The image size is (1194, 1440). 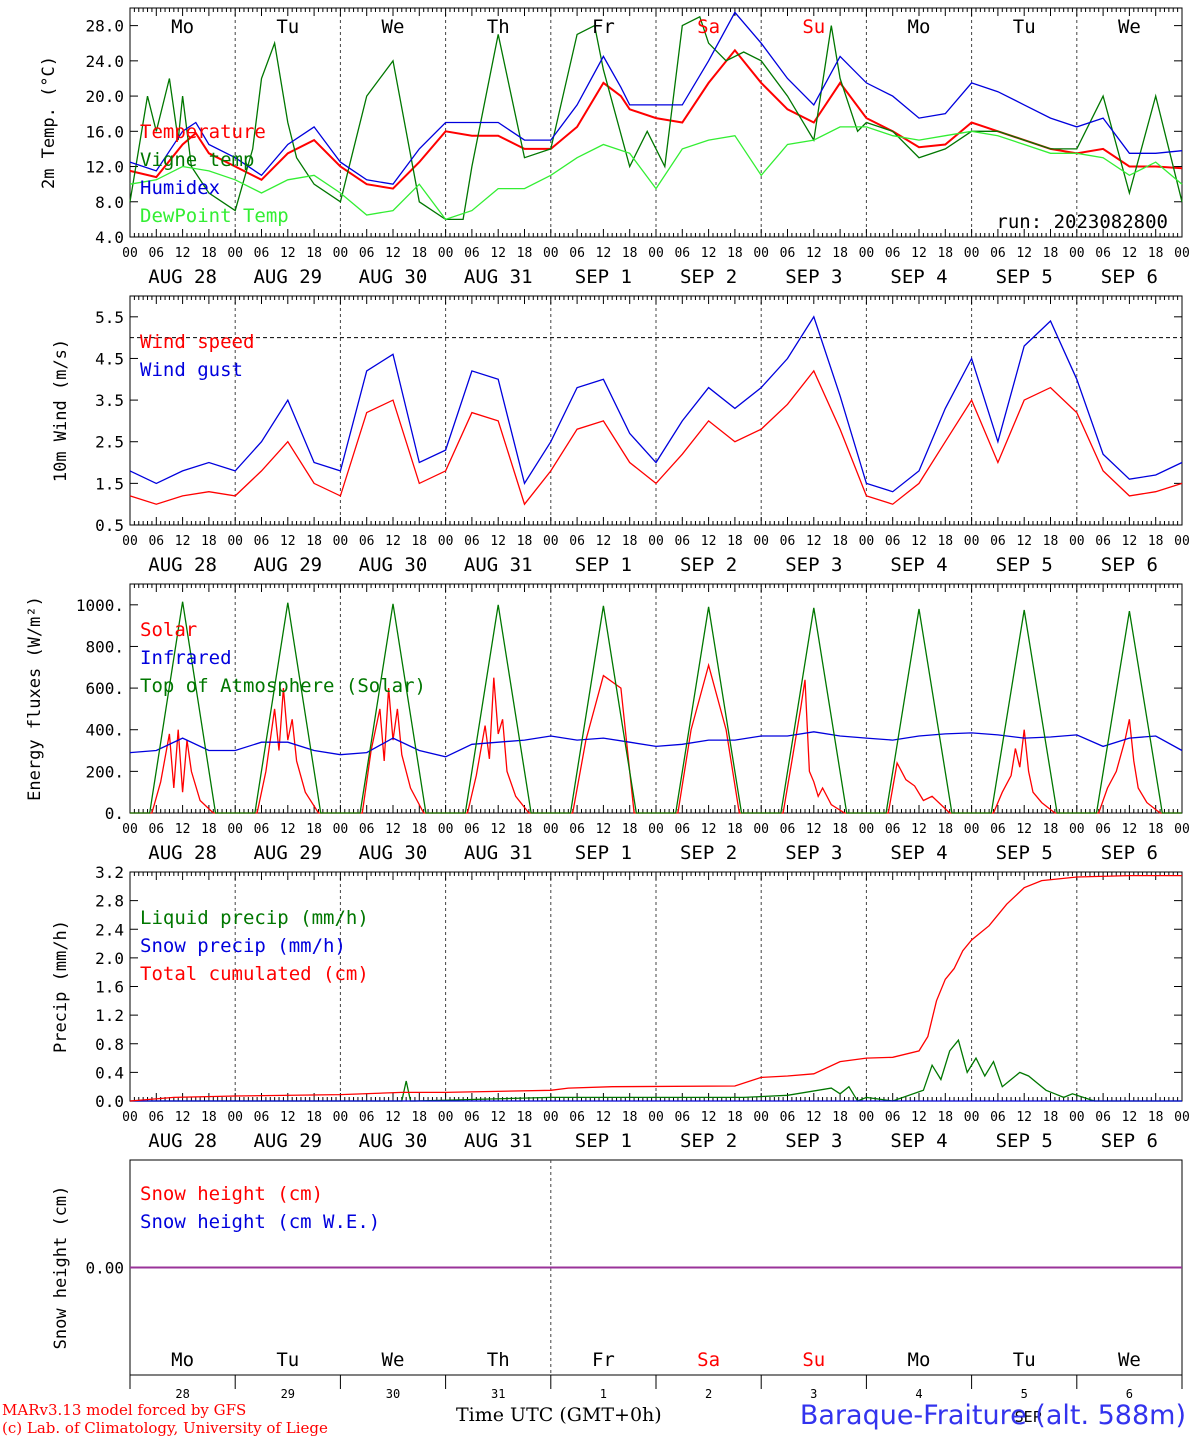 What do you see at coordinates (656, 98) in the screenshot?
I see `series-line-humidex` at bounding box center [656, 98].